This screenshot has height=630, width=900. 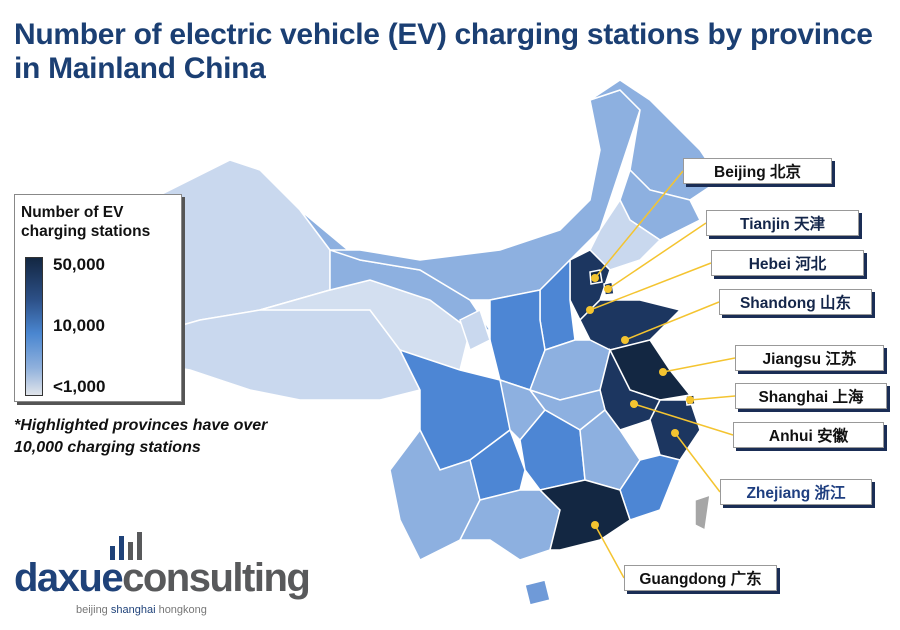 I want to click on province-label: Jiangsu 江苏, so click(x=809, y=358).